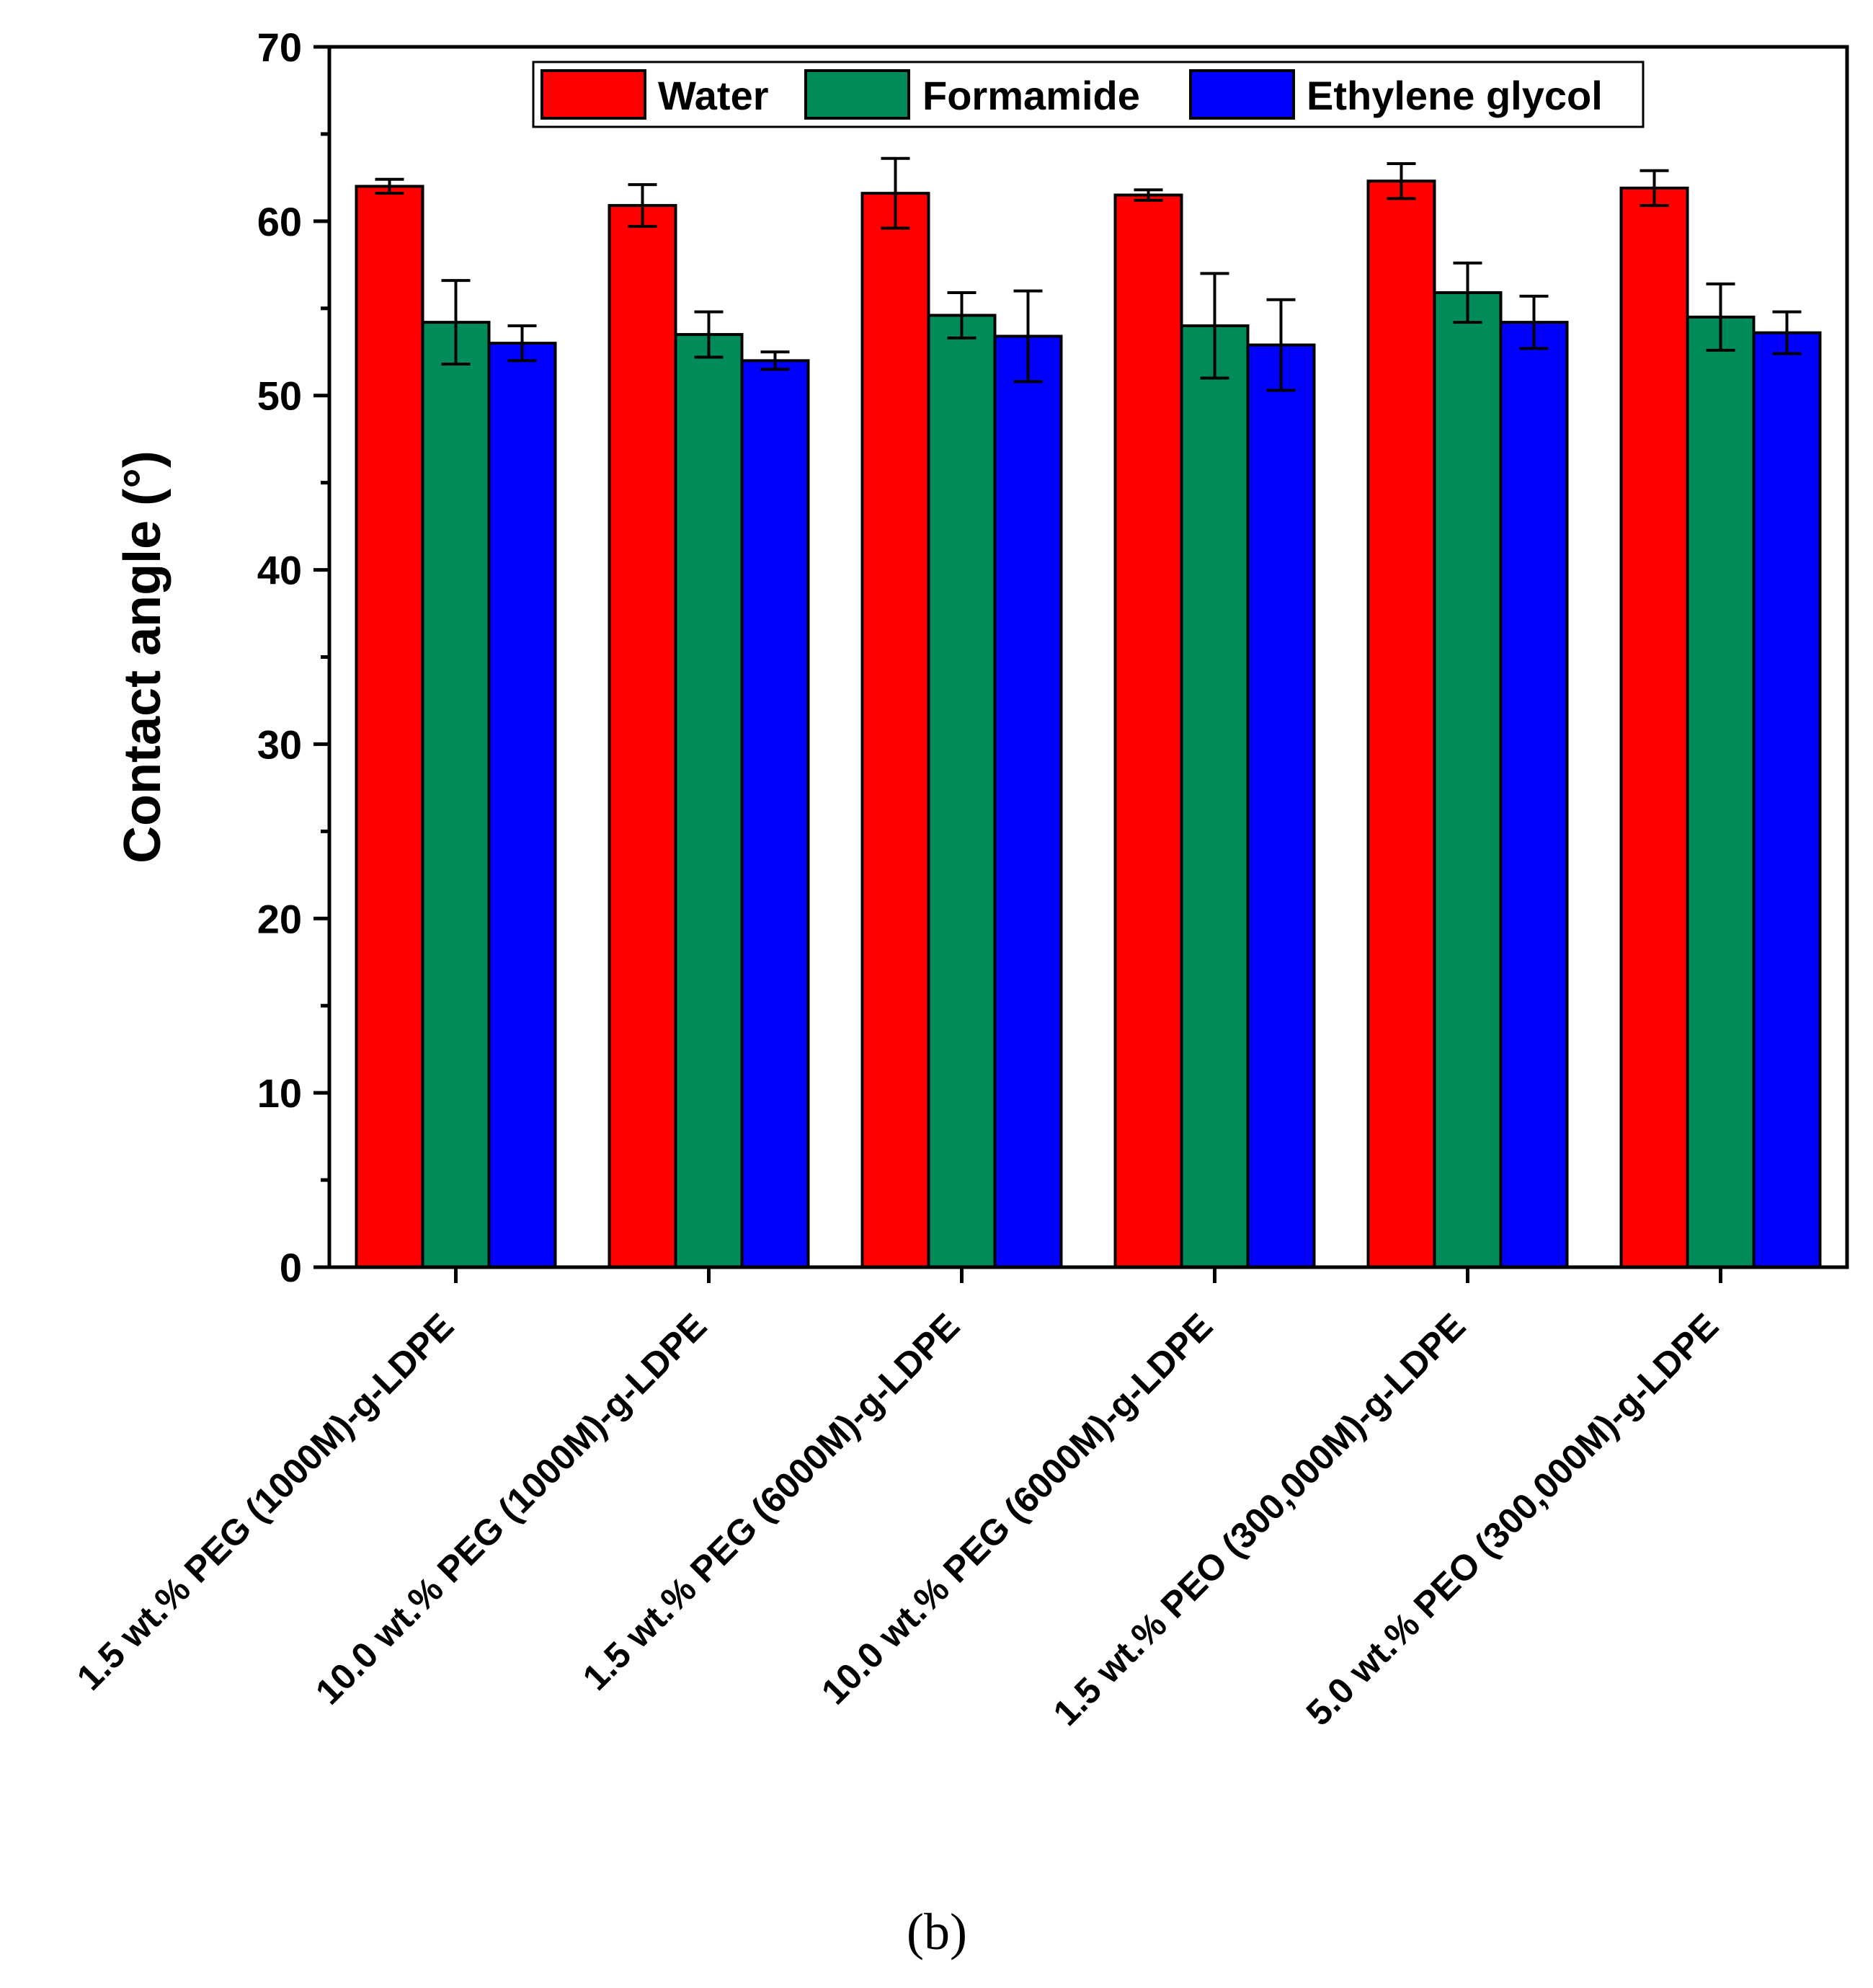 This screenshot has width=1873, height=1988. I want to click on legend-label: Formamide, so click(1031, 95).